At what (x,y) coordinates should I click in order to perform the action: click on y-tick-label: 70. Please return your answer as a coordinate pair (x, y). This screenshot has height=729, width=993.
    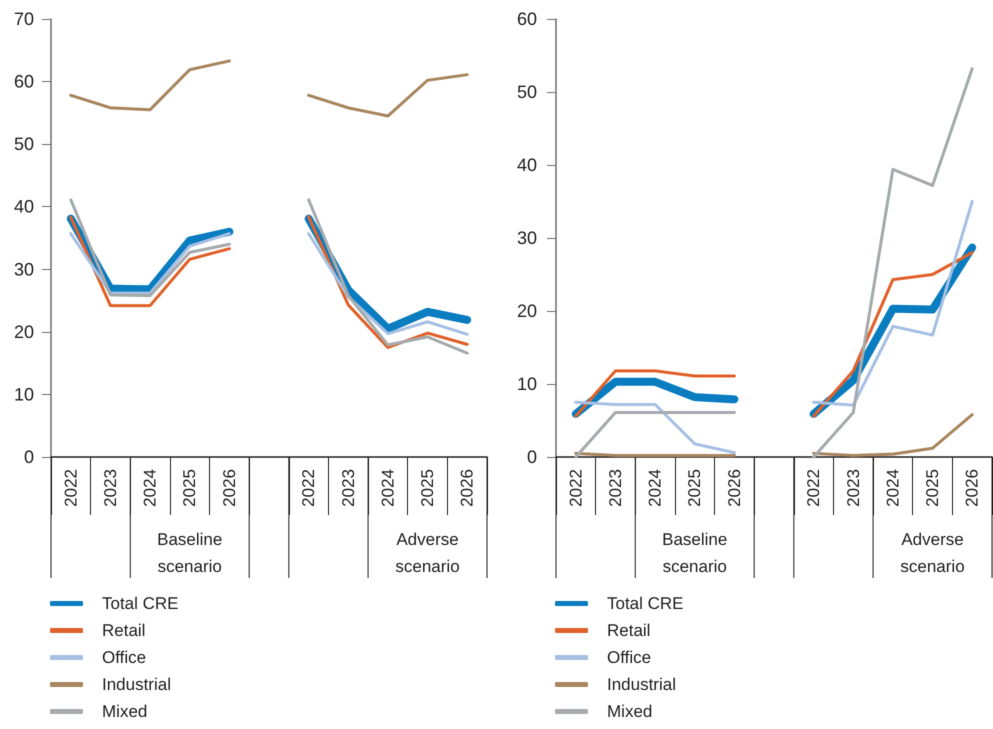
    Looking at the image, I should click on (24, 19).